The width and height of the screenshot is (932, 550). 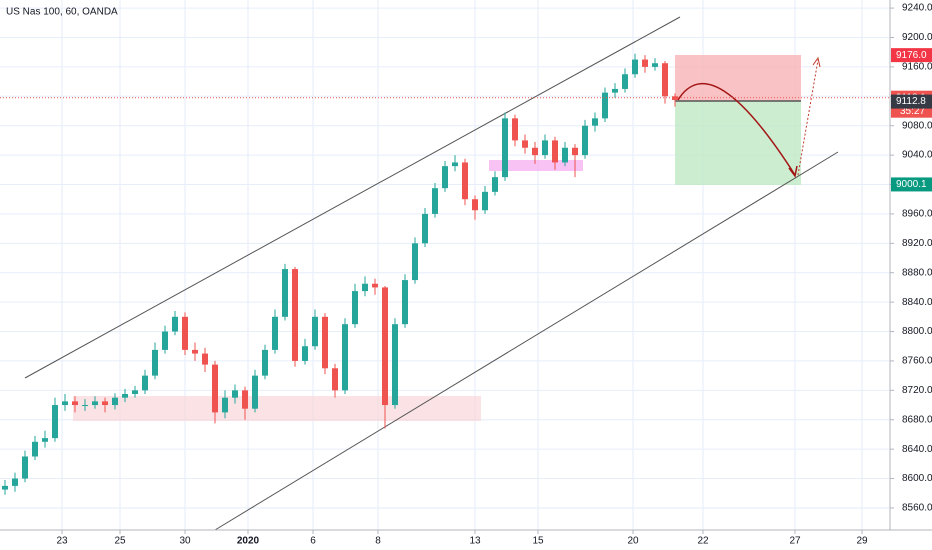 What do you see at coordinates (917, 155) in the screenshot?
I see `y-tick-label: 9040.0` at bounding box center [917, 155].